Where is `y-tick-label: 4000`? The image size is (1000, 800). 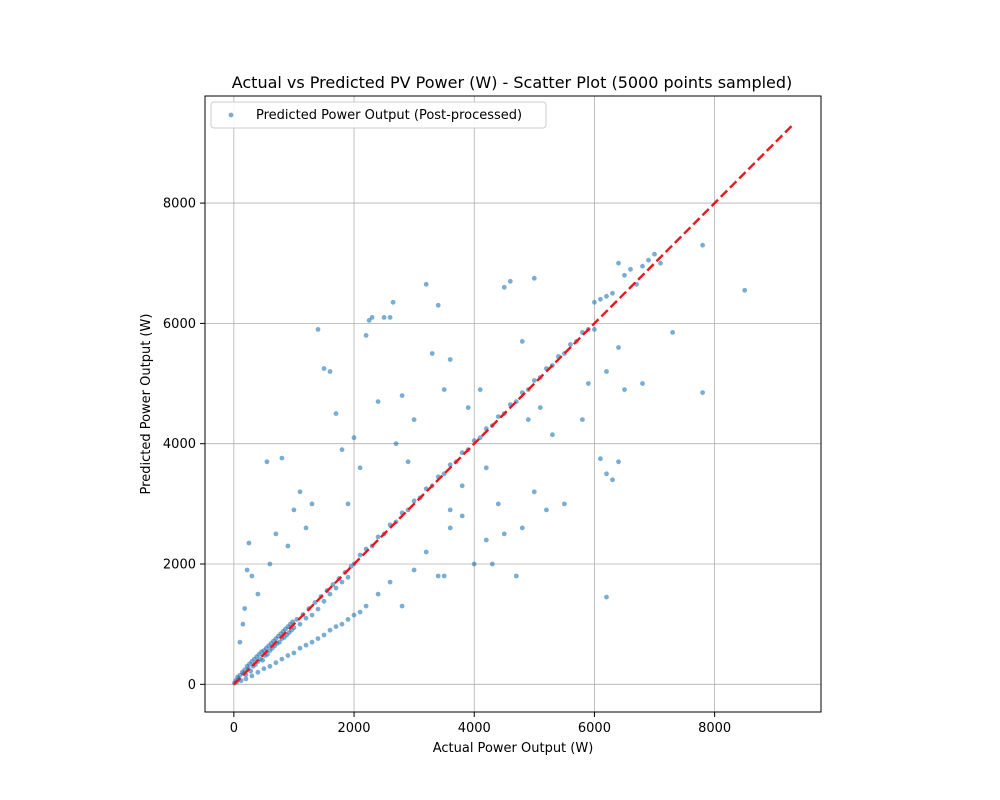
y-tick-label: 4000 is located at coordinates (179, 444).